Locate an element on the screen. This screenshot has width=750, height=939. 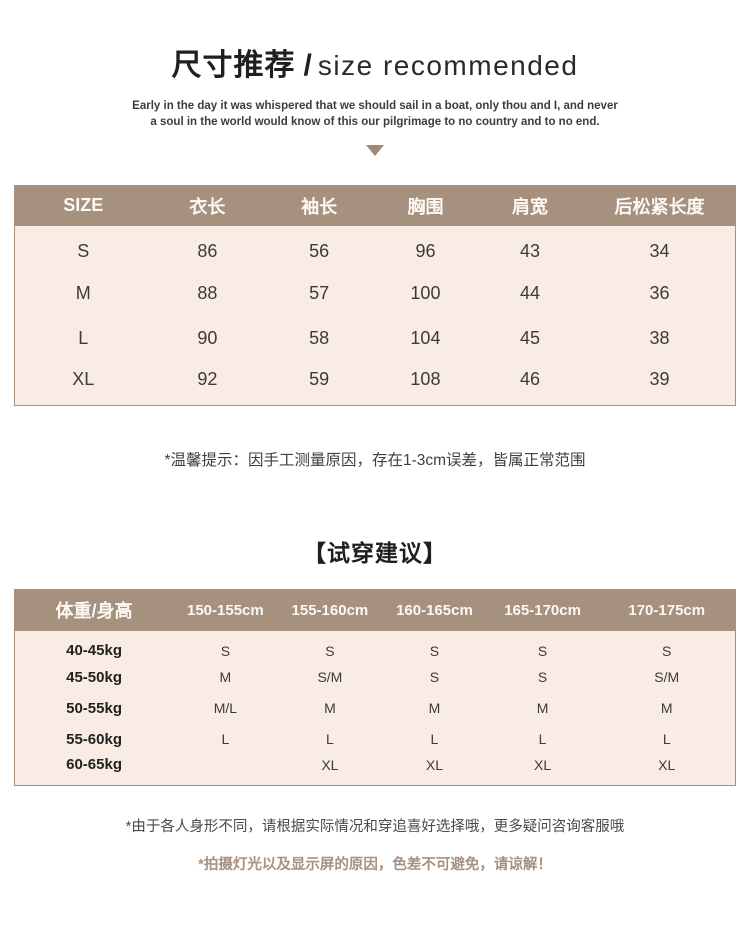
table-cell: 104 is located at coordinates (425, 337).